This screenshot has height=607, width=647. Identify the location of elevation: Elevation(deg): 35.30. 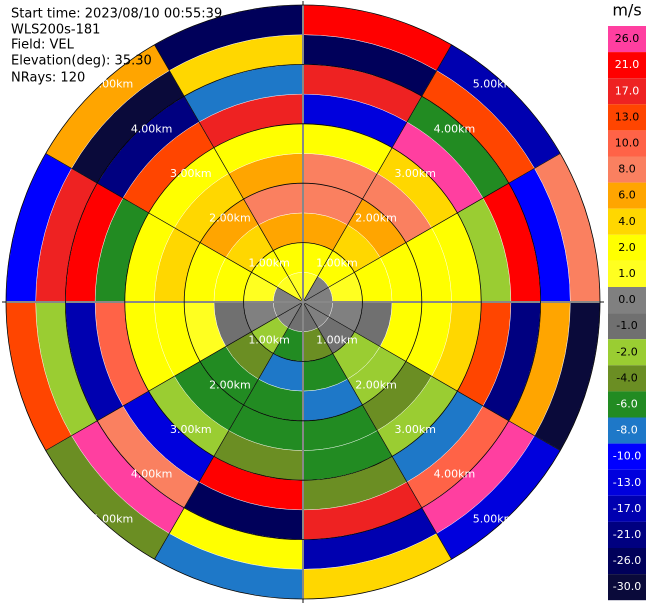
(81, 61).